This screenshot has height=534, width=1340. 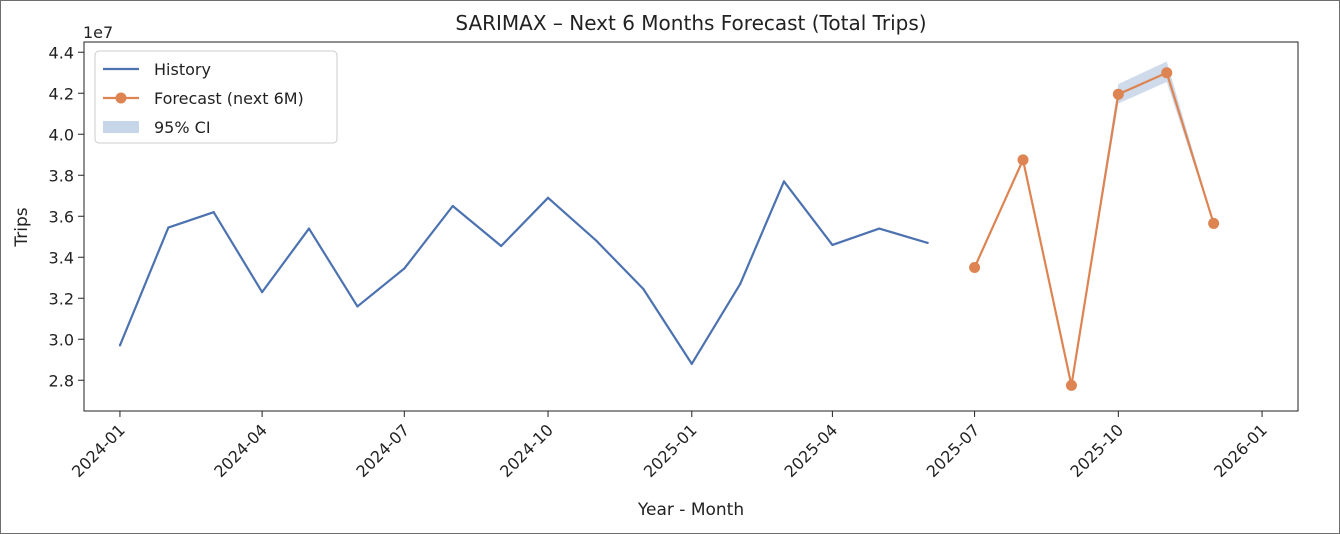 What do you see at coordinates (61, 339) in the screenshot?
I see `y-tick-label: 3.0` at bounding box center [61, 339].